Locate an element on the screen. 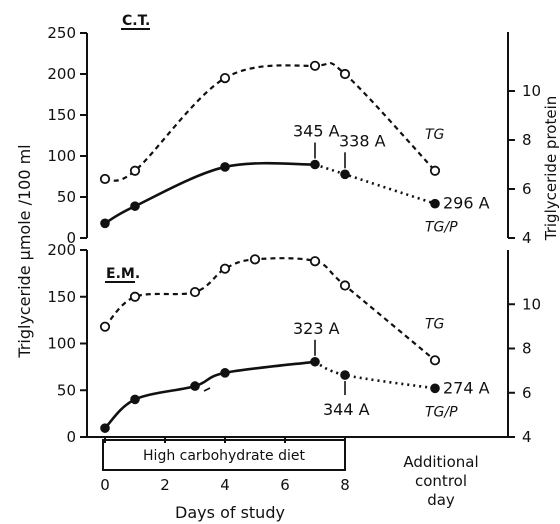  x-tick-label: 8 is located at coordinates (345, 485).